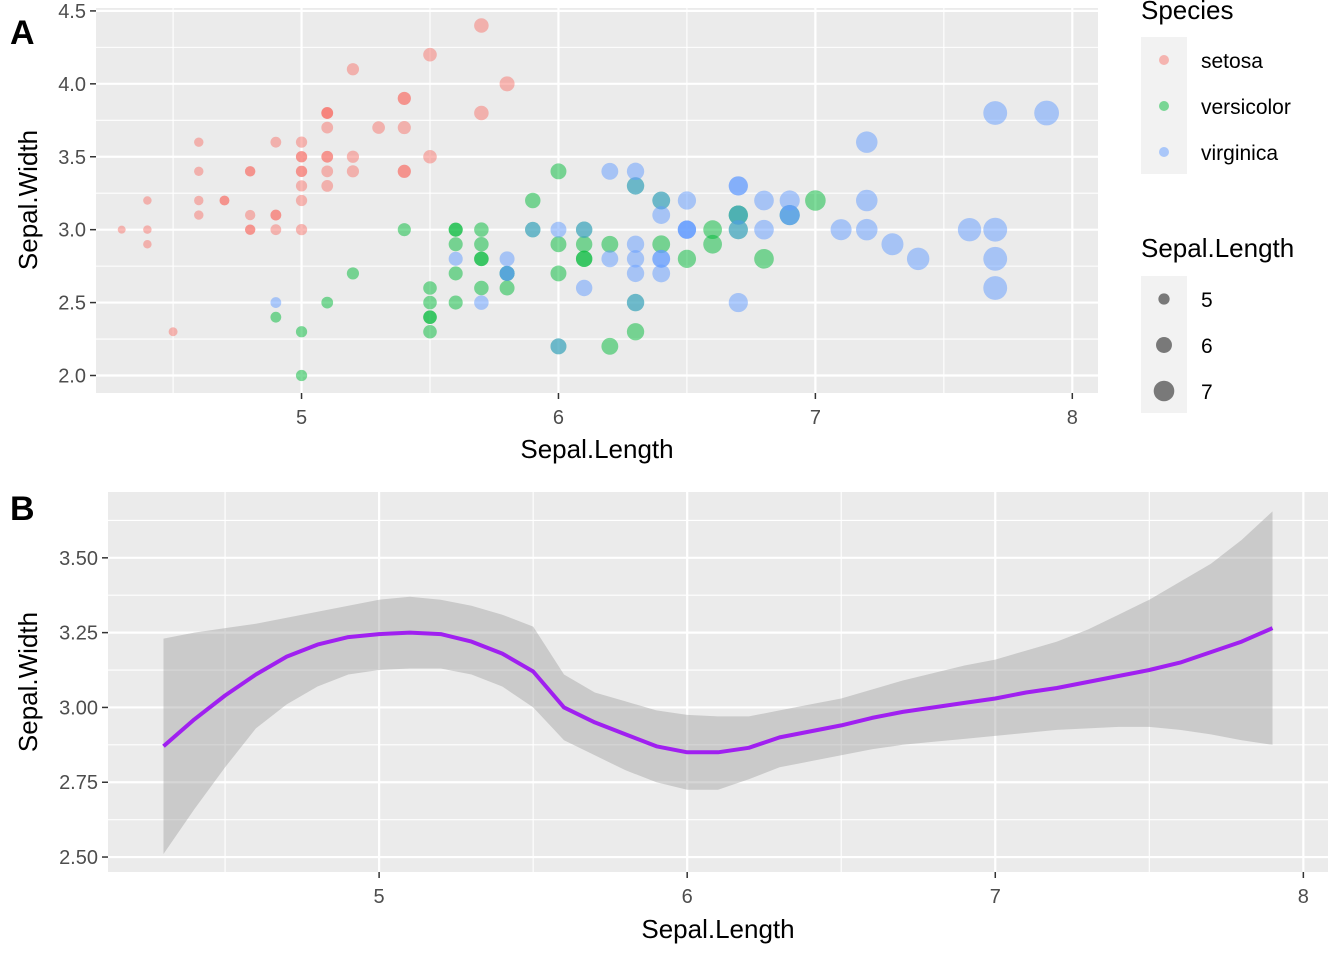 This screenshot has height=960, width=1344. I want to click on panel-b-y-tick-label: 2.75, so click(78, 783).